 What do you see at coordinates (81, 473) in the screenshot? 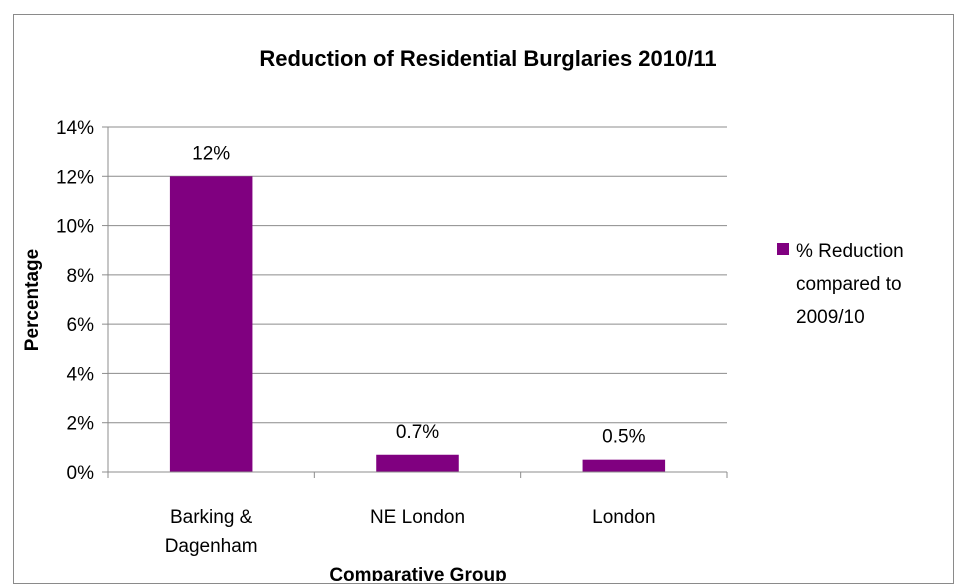
I see `y-tick-label: 0%` at bounding box center [81, 473].